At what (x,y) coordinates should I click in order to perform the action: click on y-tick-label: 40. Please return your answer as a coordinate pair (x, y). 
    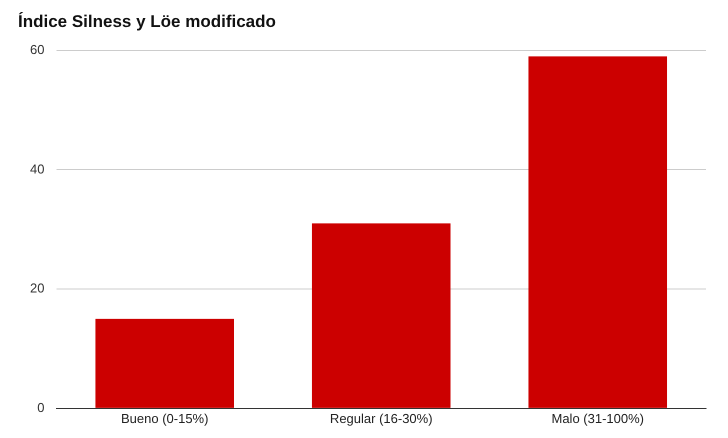
    Looking at the image, I should click on (37, 168).